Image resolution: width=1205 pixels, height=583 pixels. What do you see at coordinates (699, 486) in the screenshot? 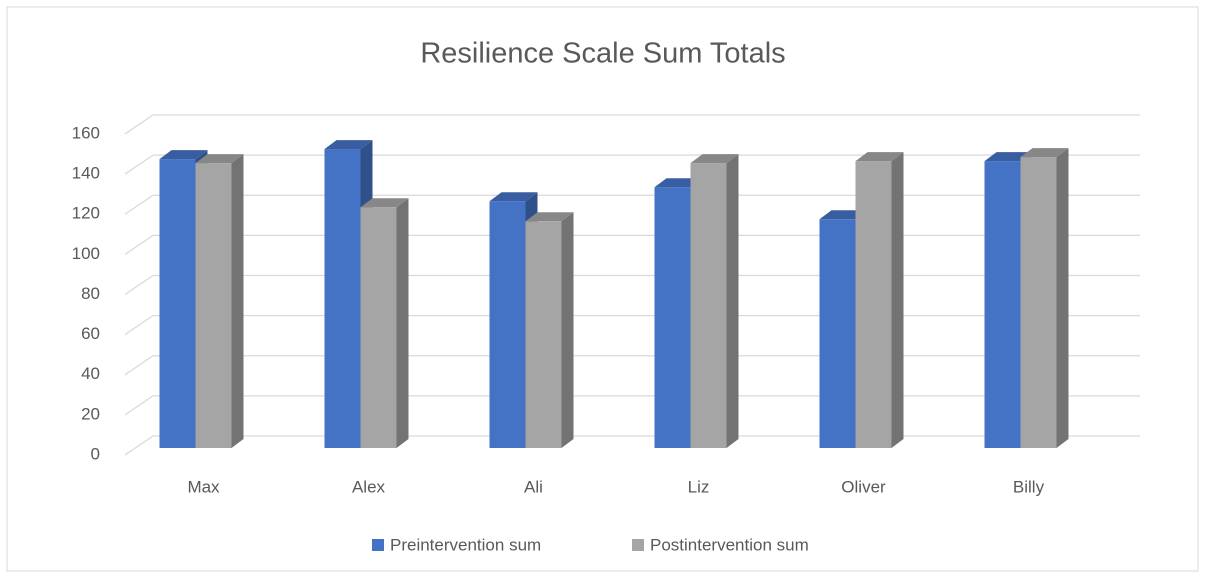
I see `x-tick-label: Liz` at bounding box center [699, 486].